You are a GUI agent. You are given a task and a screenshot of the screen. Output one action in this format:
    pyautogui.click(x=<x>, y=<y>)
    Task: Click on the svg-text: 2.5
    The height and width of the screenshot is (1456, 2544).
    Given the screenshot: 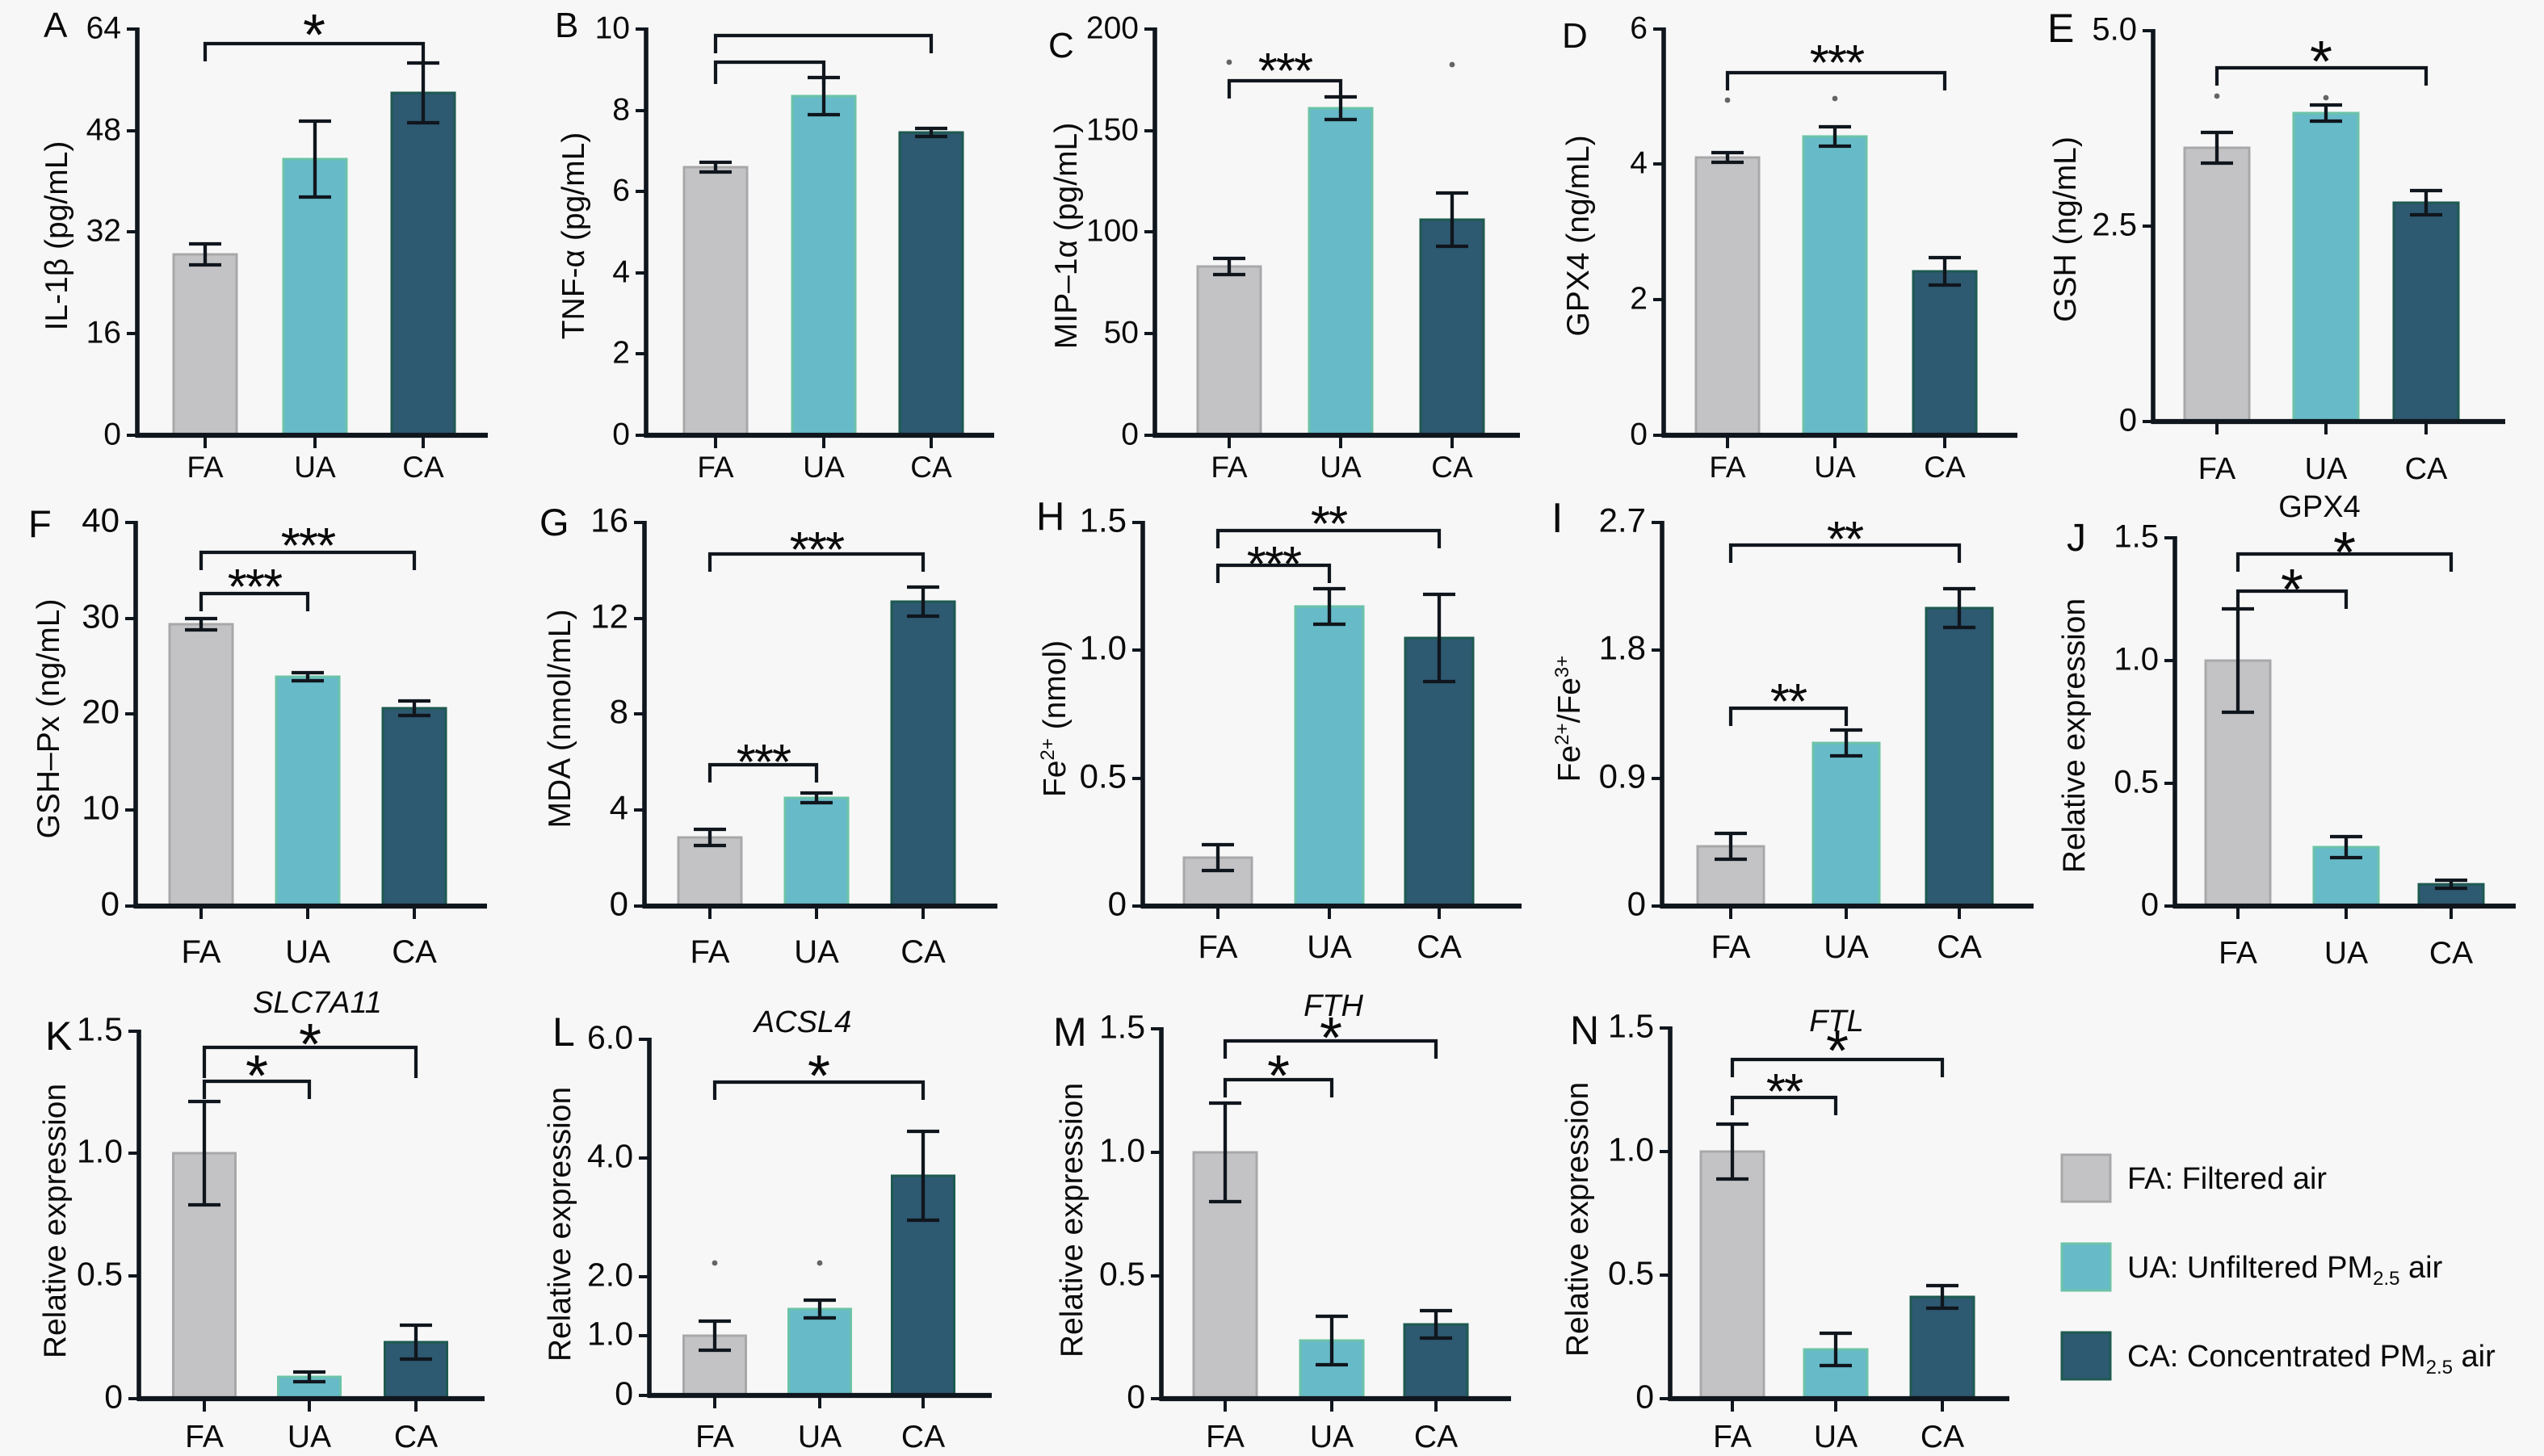 What is the action you would take?
    pyautogui.click(x=2114, y=225)
    